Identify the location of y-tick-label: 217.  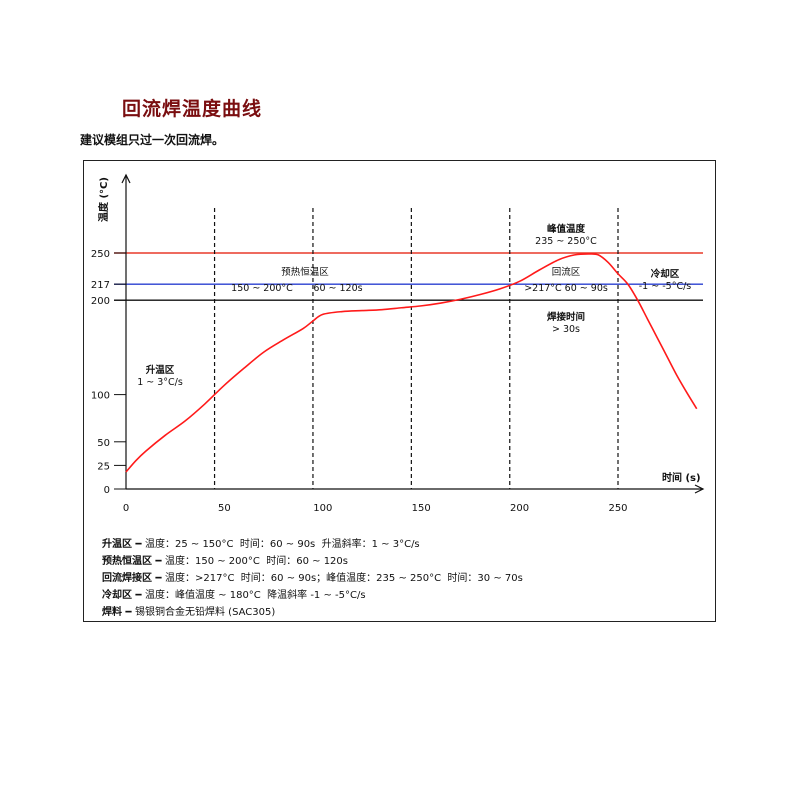
(100, 285).